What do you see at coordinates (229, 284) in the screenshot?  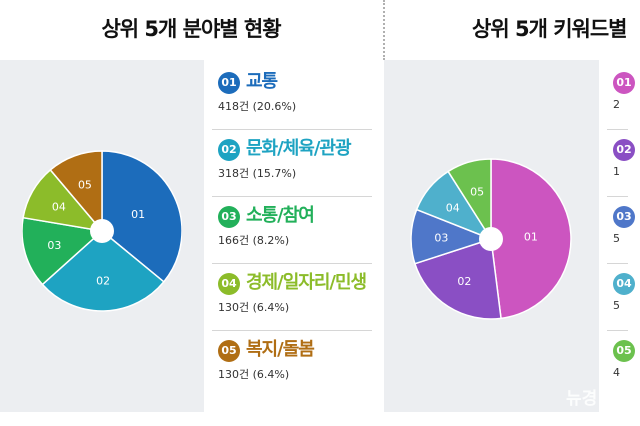 I see `left-legend-badge: 04` at bounding box center [229, 284].